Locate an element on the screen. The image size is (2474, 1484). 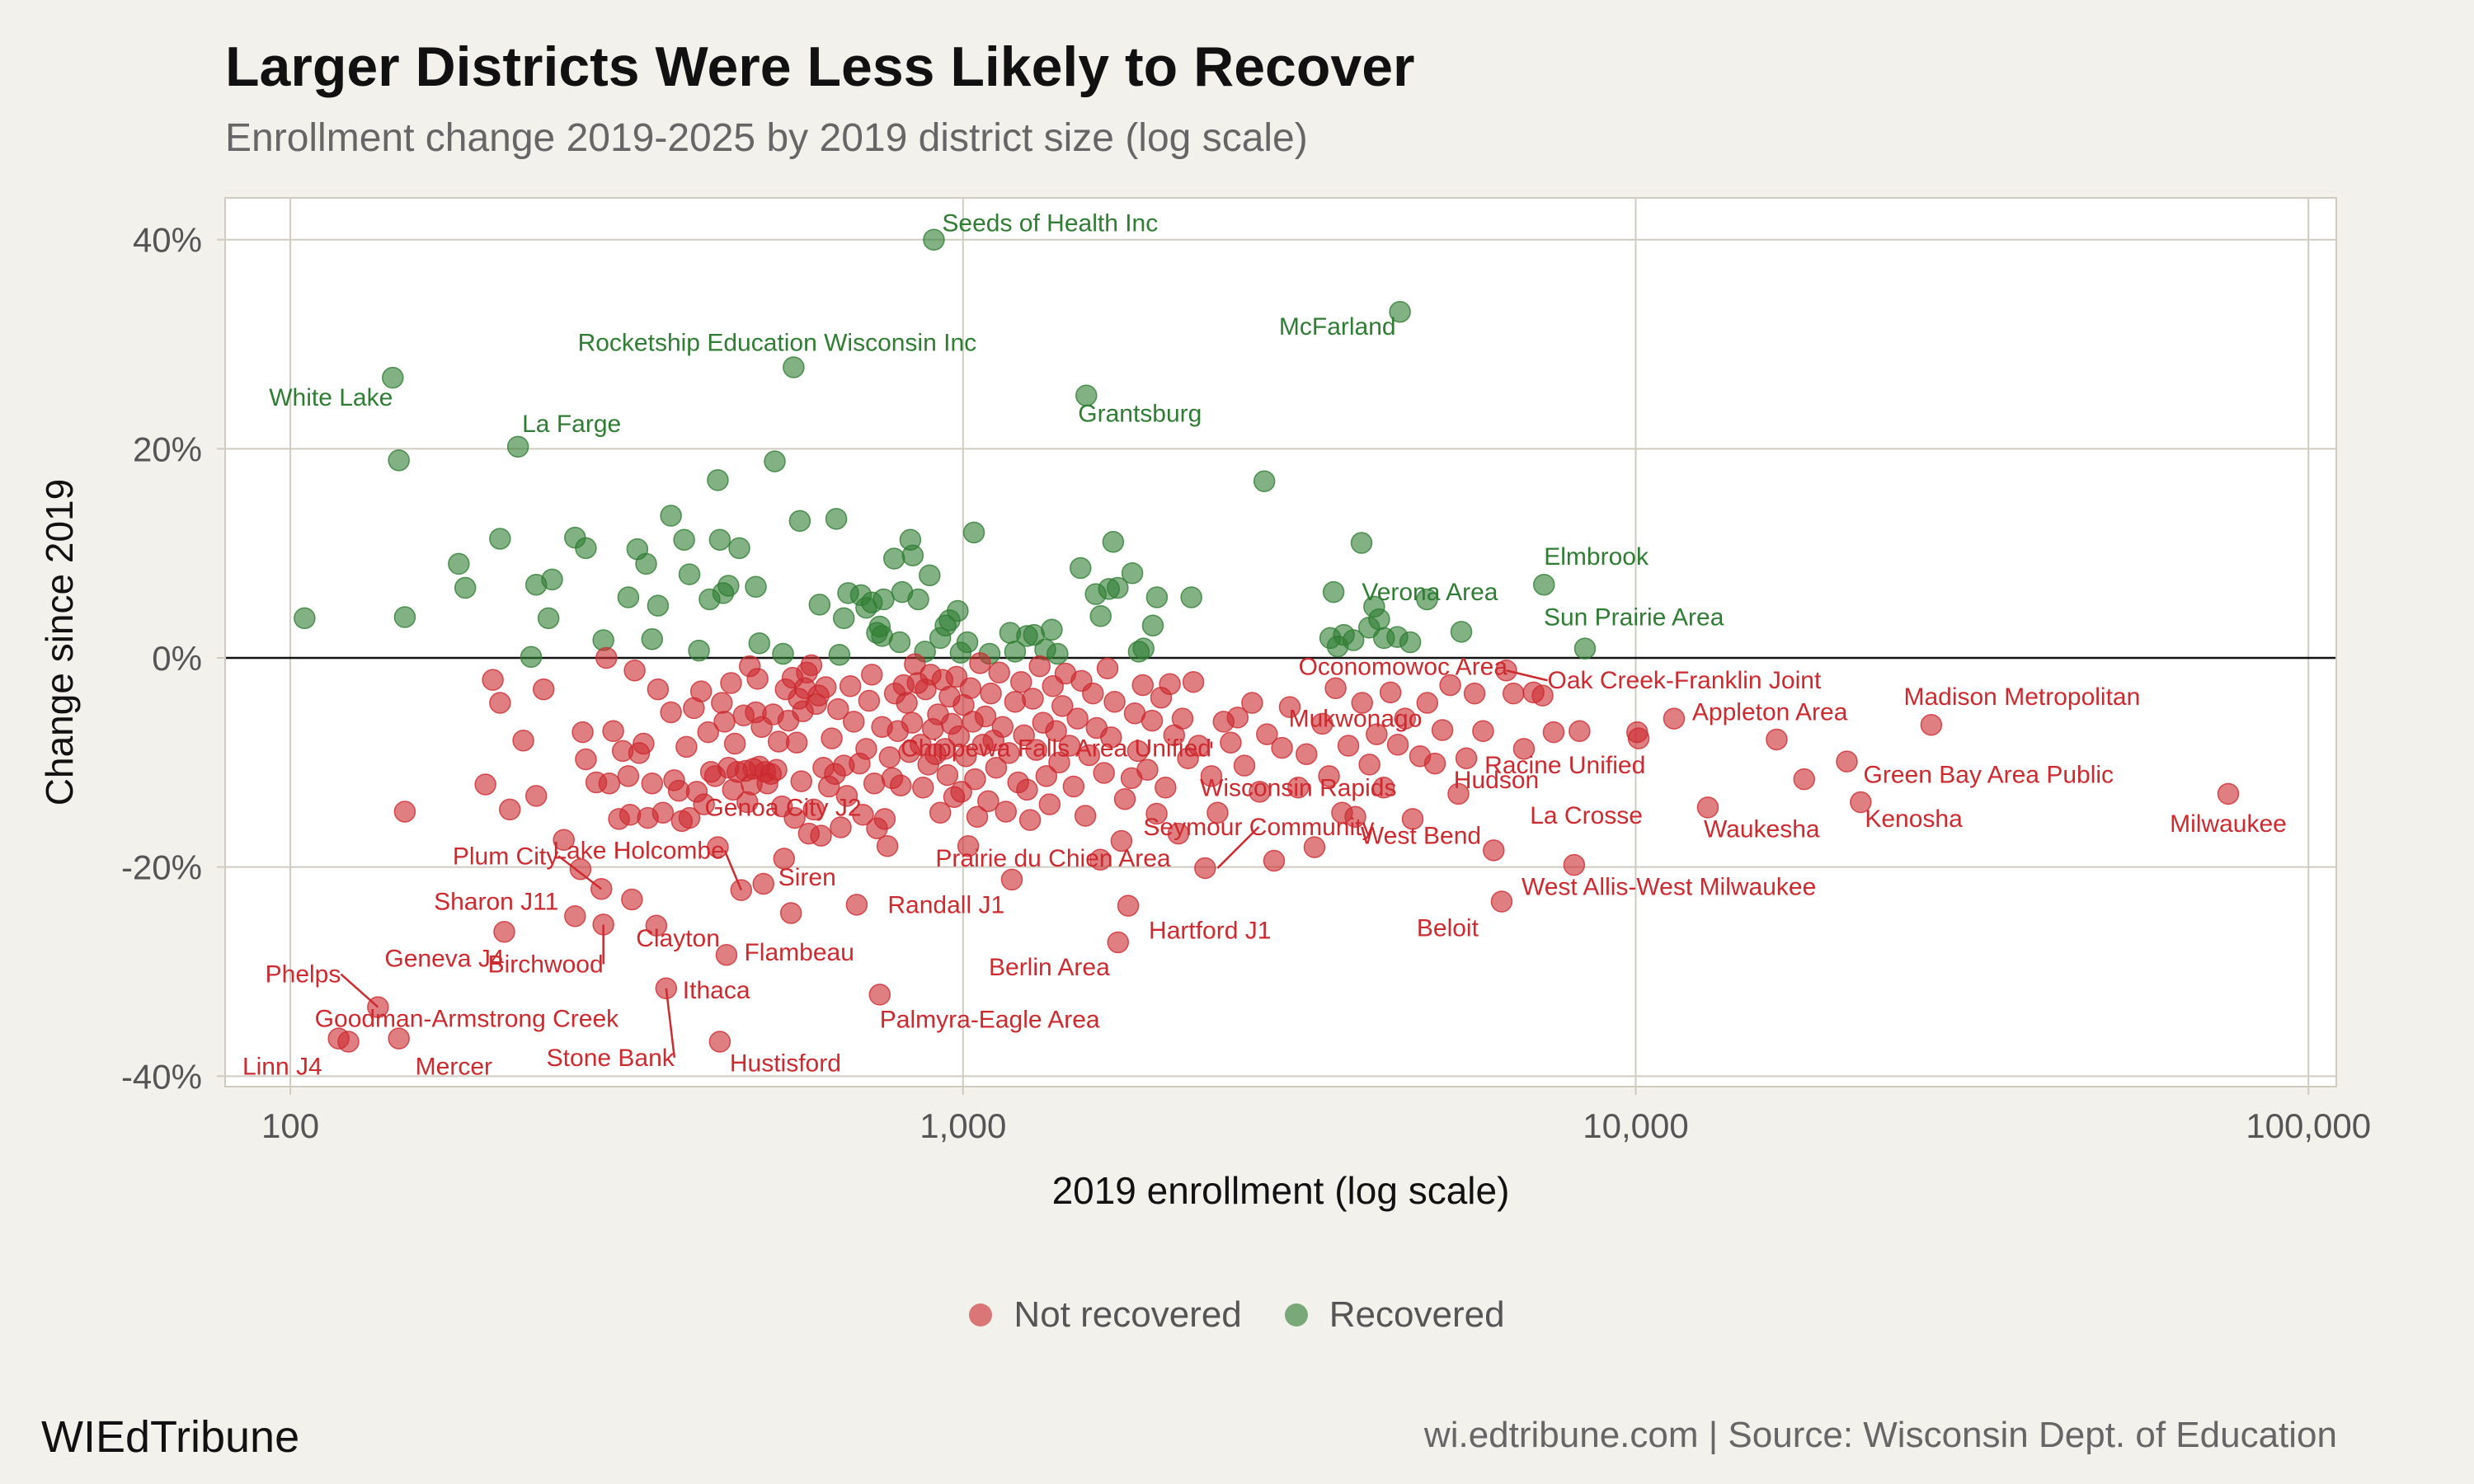
point-label: Stone Bank is located at coordinates (611, 1058).